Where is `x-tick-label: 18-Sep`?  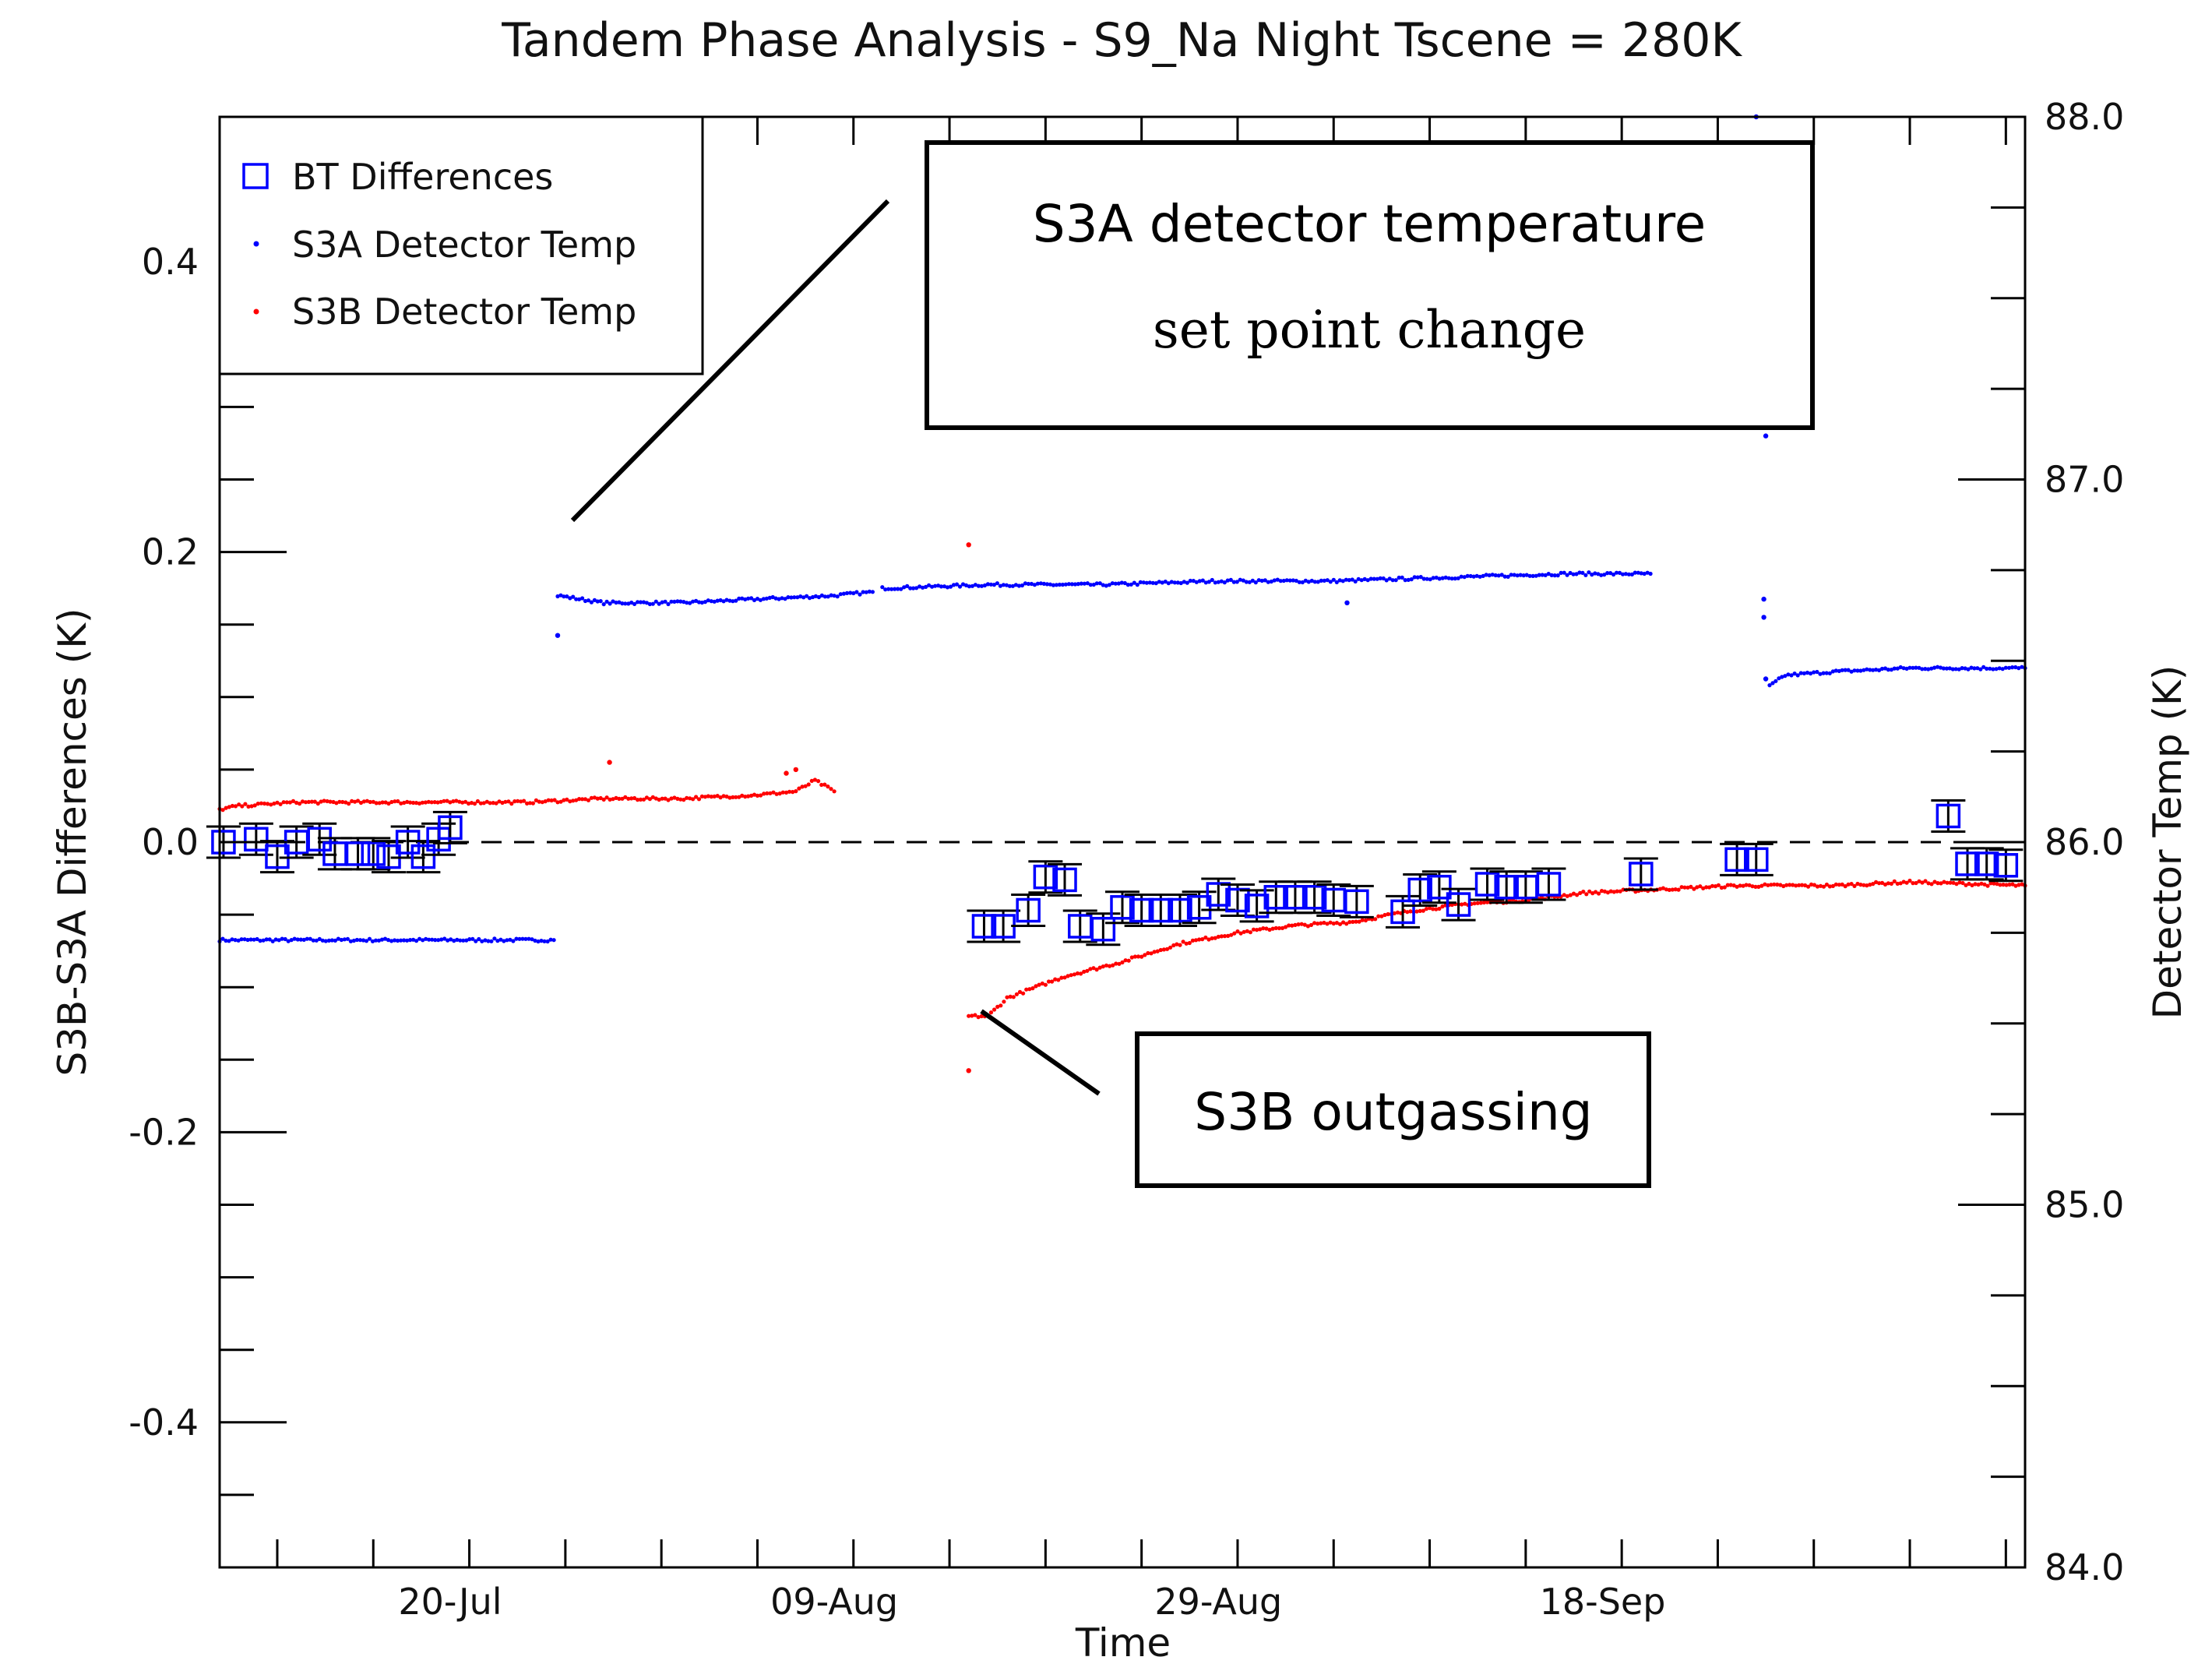
x-tick-label: 18-Sep is located at coordinates (1603, 1602).